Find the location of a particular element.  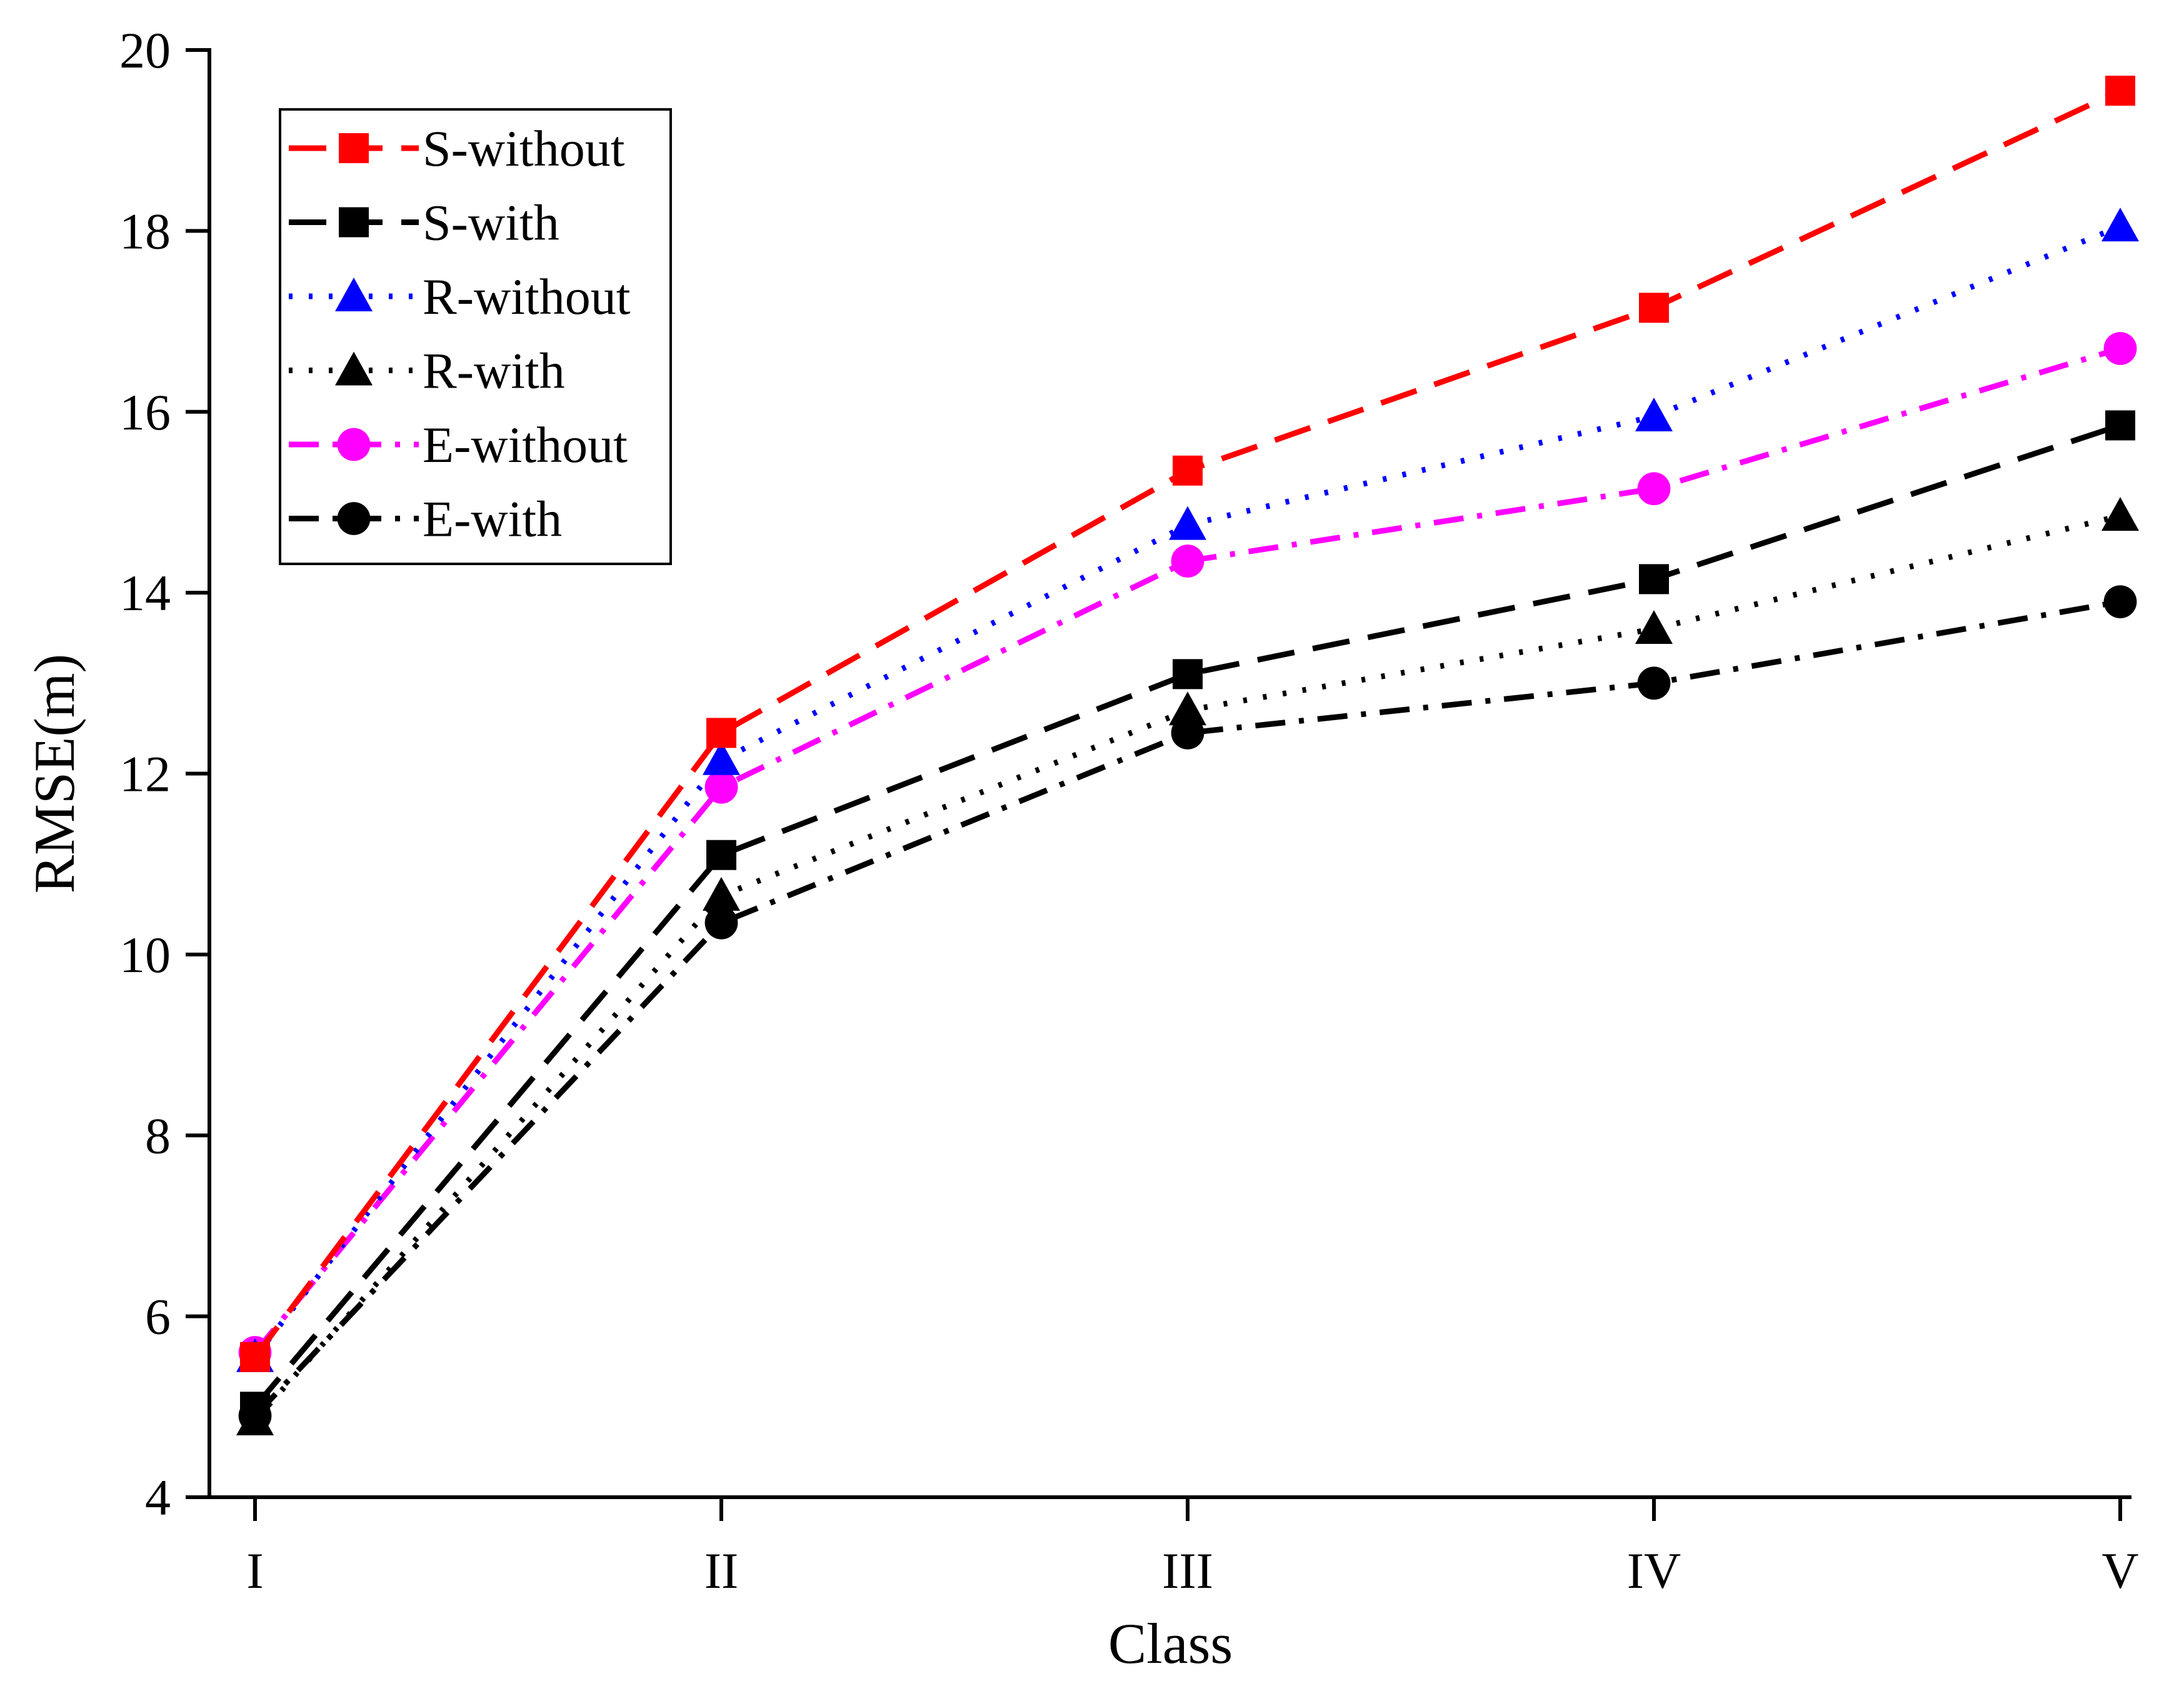

y-tick-label: 6 is located at coordinates (158, 1316).